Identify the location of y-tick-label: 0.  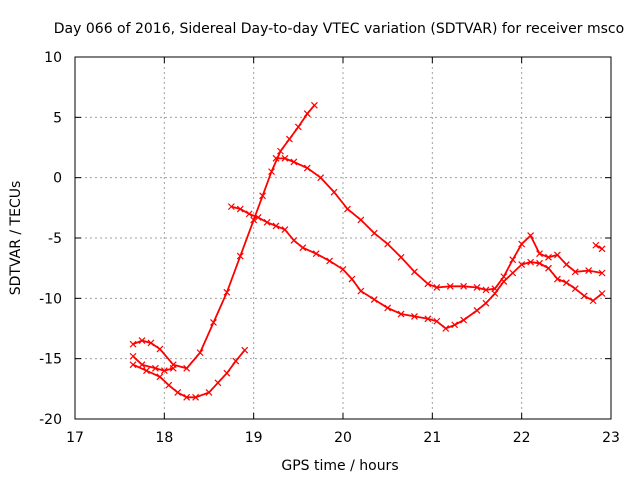
(57, 179).